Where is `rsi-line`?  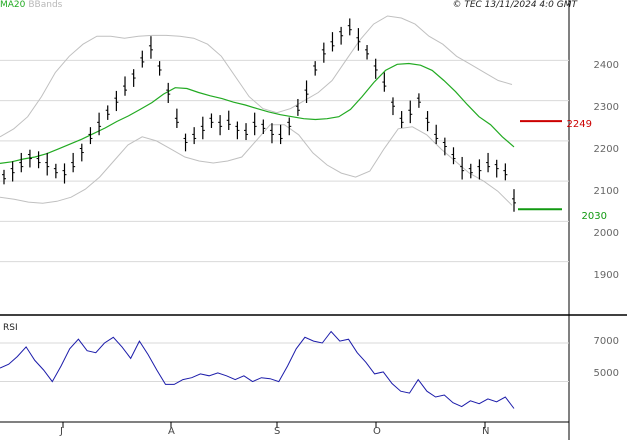 rsi-line is located at coordinates (257, 369).